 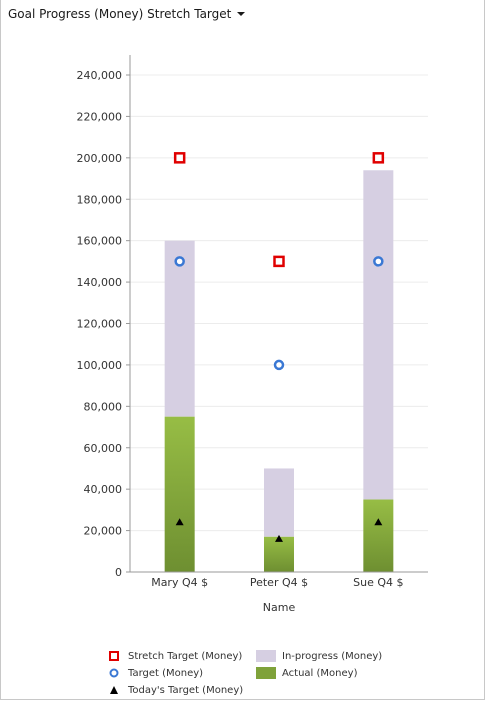 I want to click on legend-label: Stretch Target (Money), so click(x=185, y=656).